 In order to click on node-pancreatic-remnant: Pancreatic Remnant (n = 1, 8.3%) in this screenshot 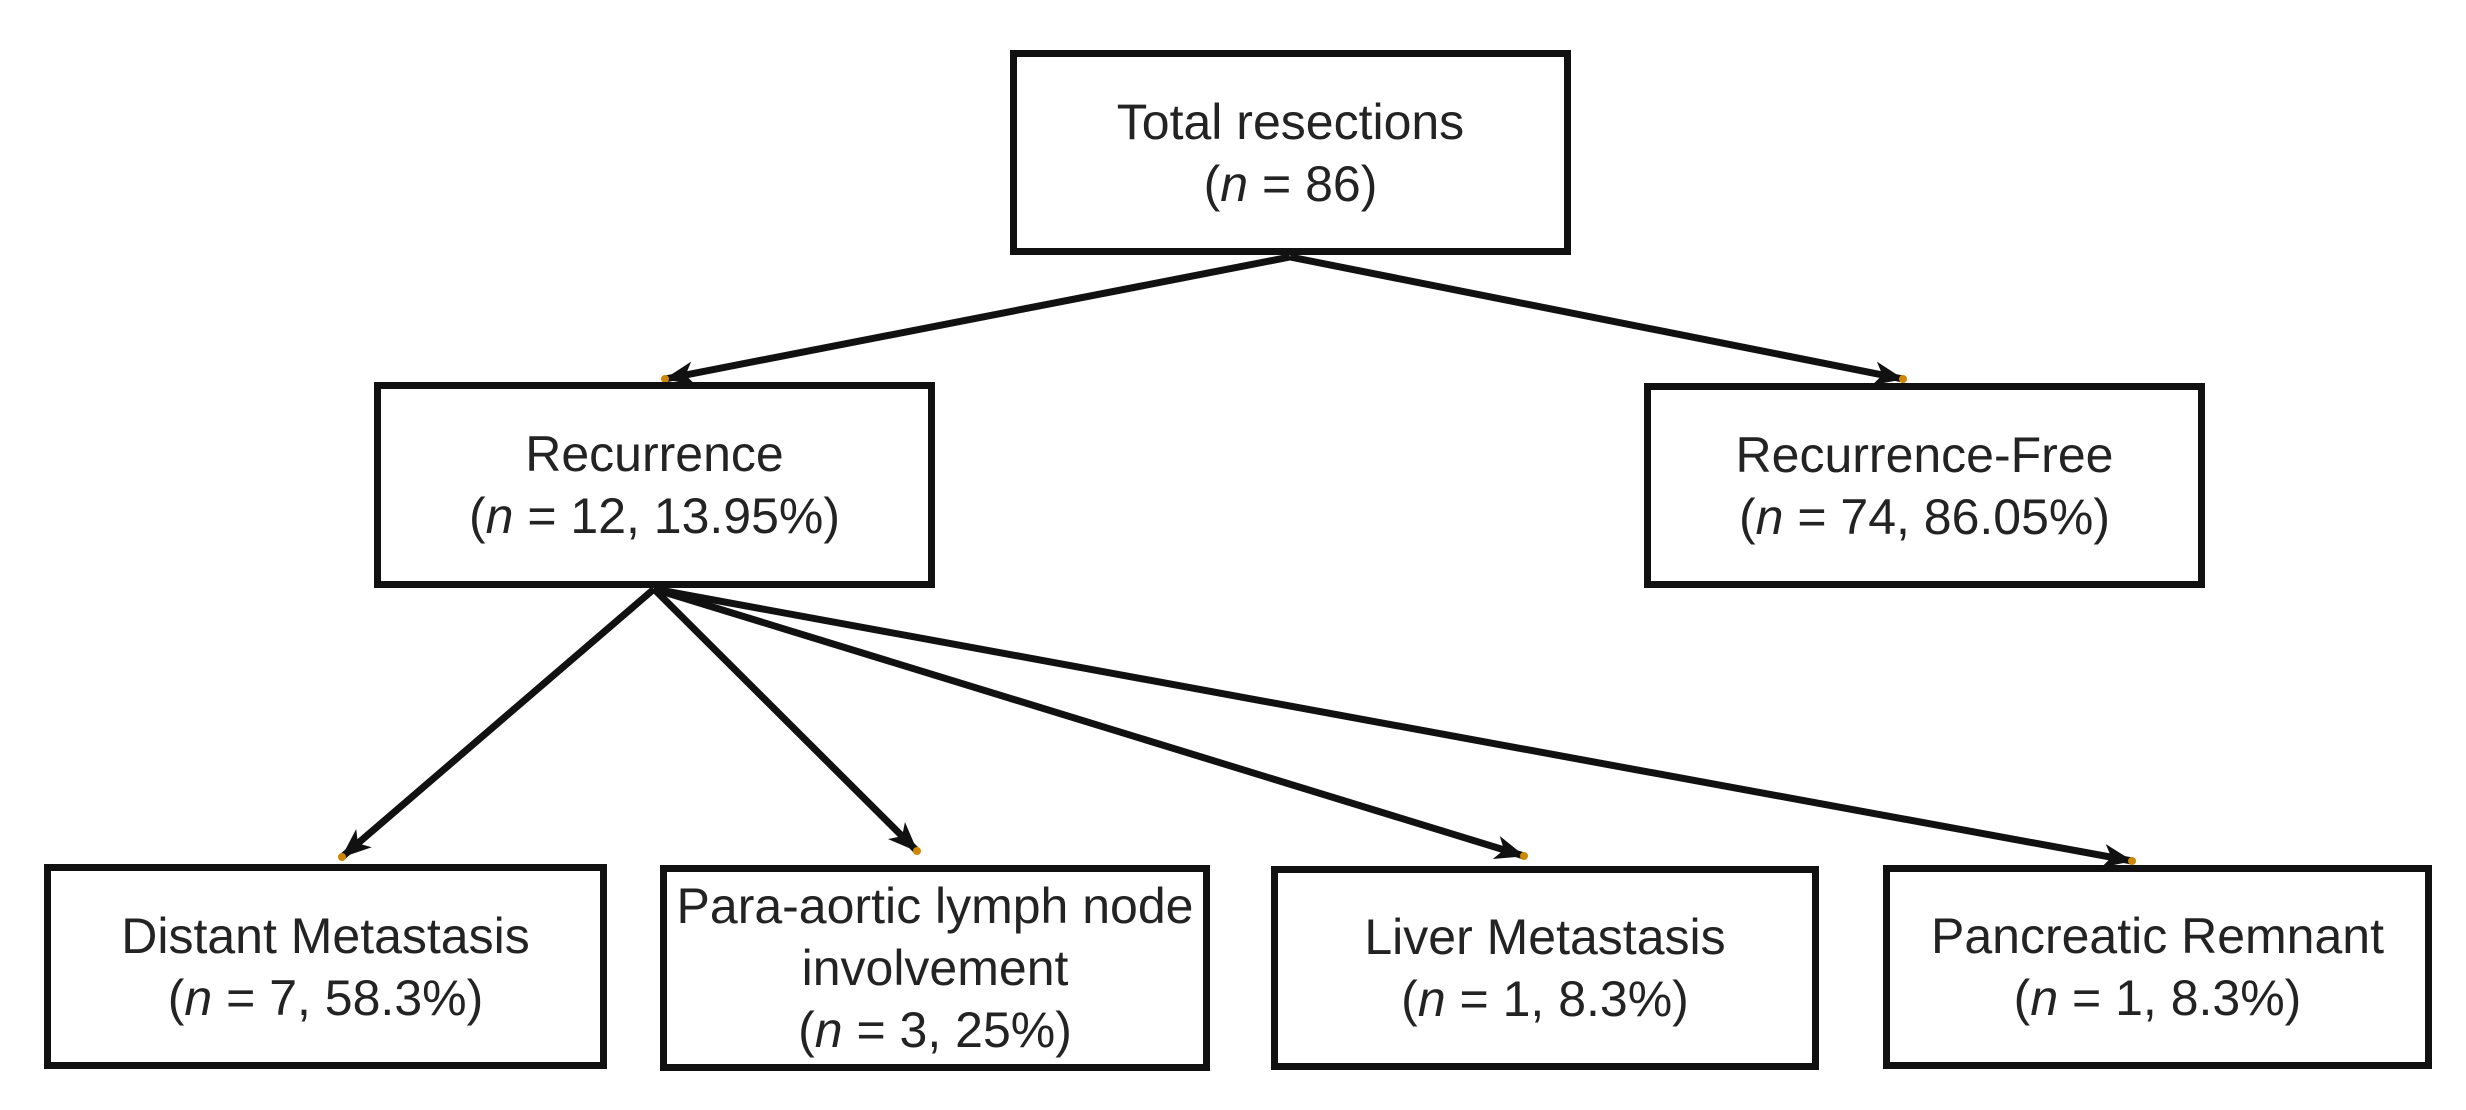, I will do `click(2157, 967)`.